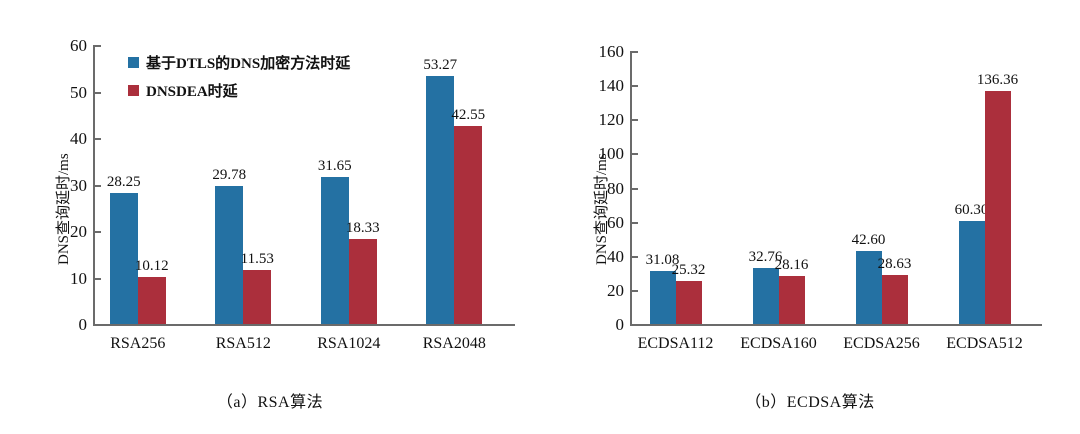 This screenshot has height=434, width=1080. I want to click on x-axis-category-label: RSA1024, so click(349, 343).